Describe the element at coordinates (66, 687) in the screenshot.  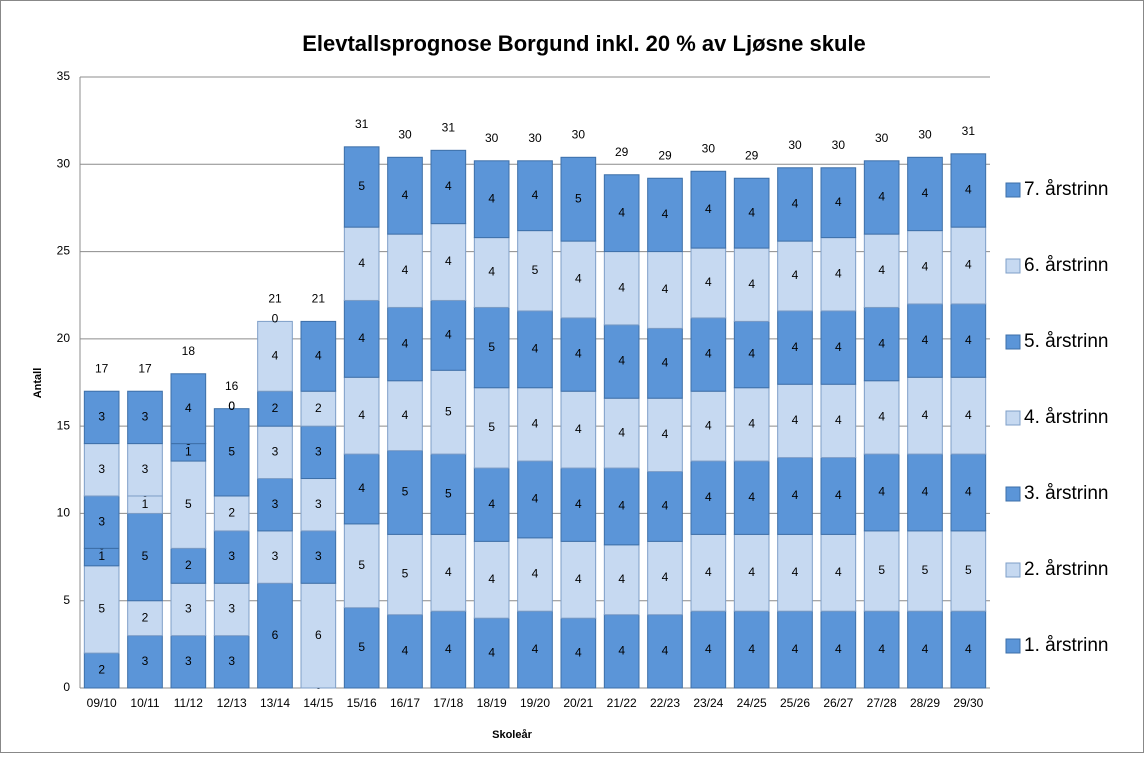
I see `y-tick-label: 0` at that location.